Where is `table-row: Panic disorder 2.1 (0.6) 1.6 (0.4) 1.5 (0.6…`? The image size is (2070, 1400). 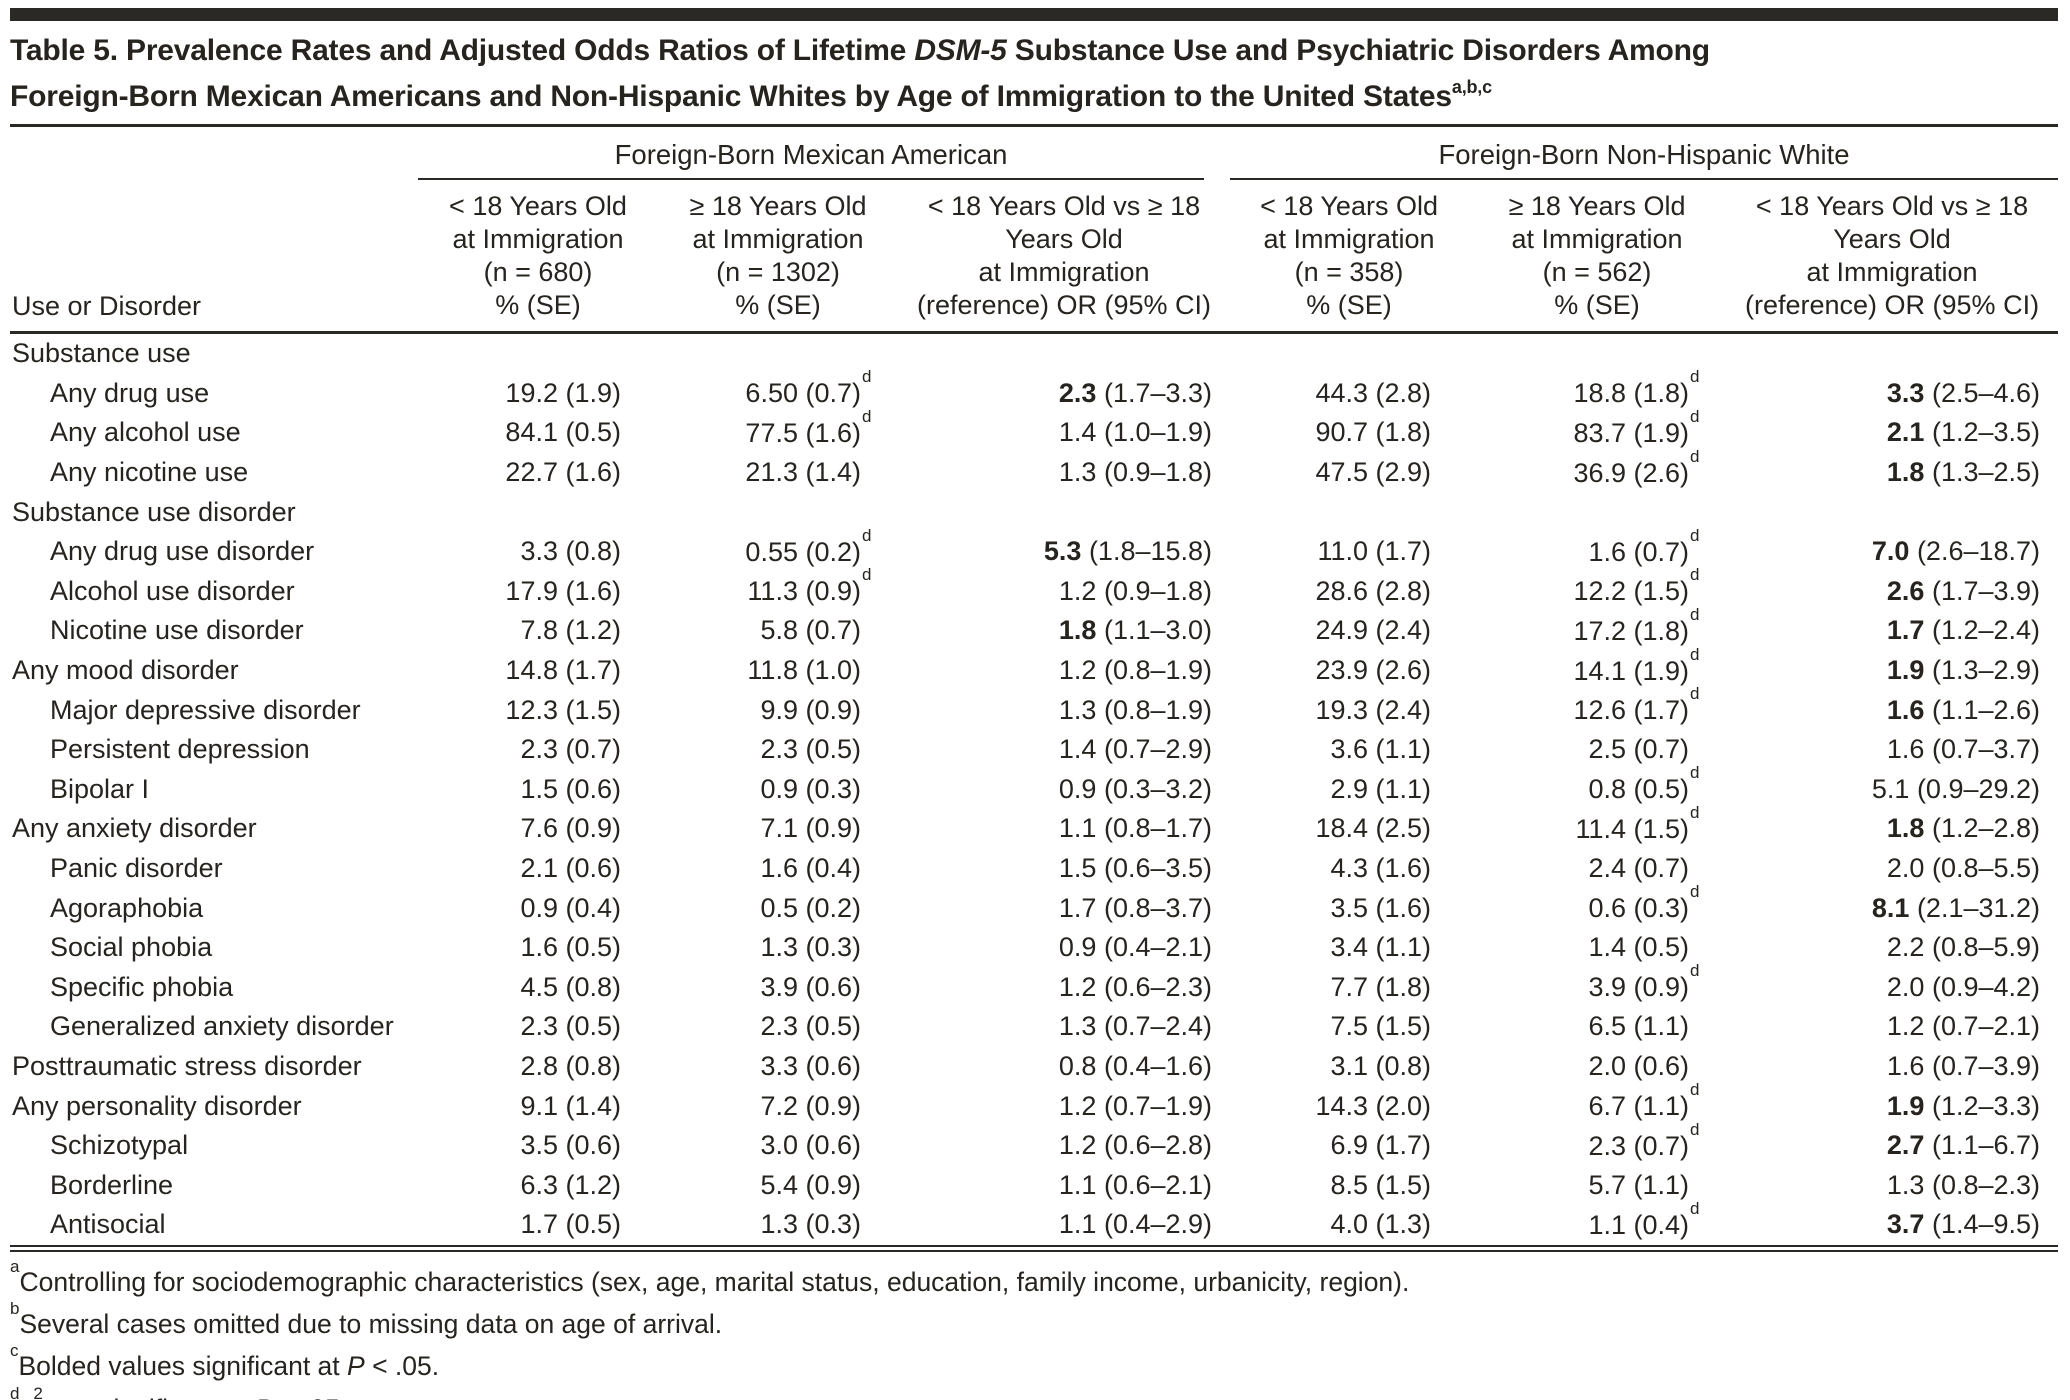
table-row: Panic disorder 2.1 (0.6) 1.6 (0.4) 1.5 (0.6… is located at coordinates (1034, 869).